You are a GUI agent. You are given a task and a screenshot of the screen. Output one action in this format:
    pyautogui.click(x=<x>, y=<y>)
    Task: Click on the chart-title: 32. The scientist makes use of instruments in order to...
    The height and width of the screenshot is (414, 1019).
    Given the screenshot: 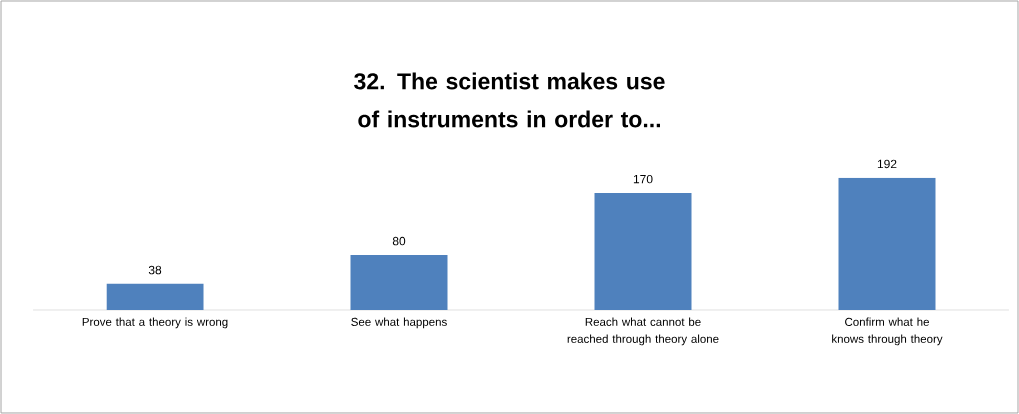 What is the action you would take?
    pyautogui.click(x=509, y=100)
    